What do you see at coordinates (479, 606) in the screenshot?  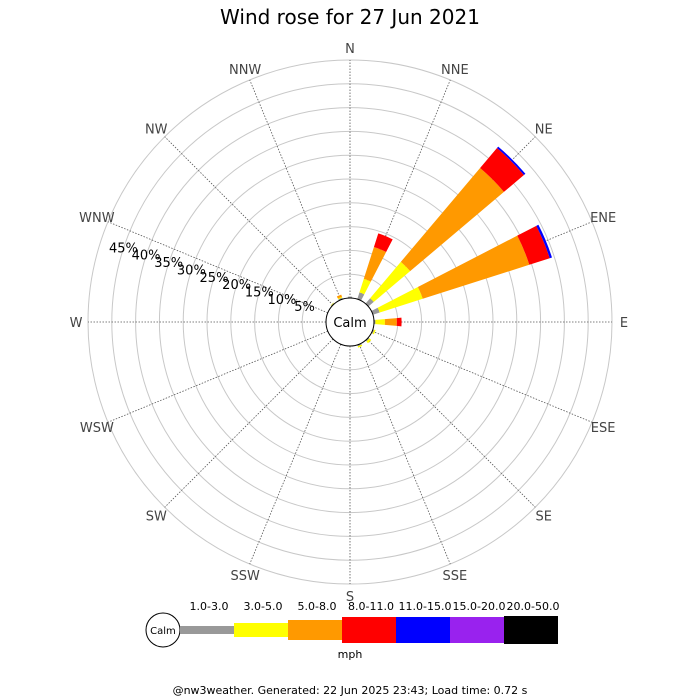 I see `legend-label-5: 15.0-20.0` at bounding box center [479, 606].